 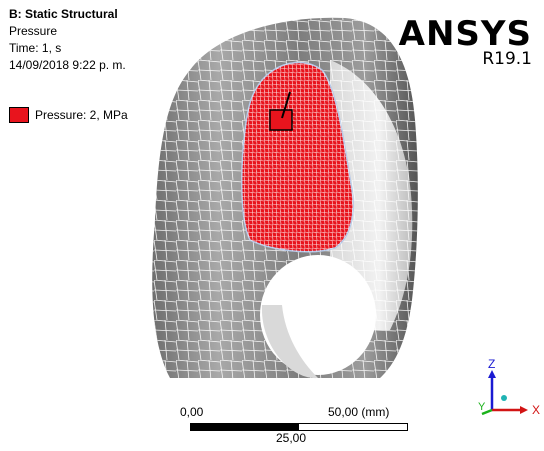 What do you see at coordinates (291, 438) in the screenshot?
I see `scale-mid-label: 25,00` at bounding box center [291, 438].